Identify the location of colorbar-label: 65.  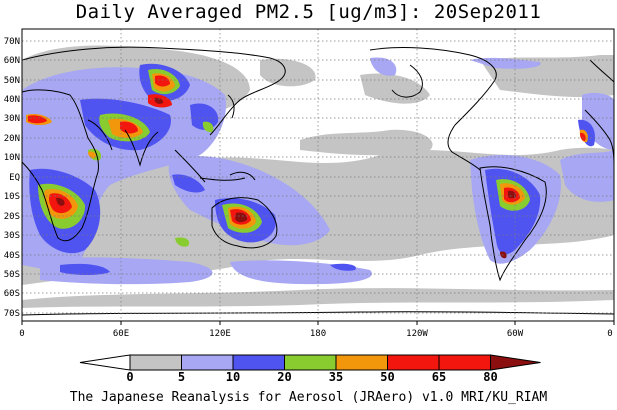
(439, 377).